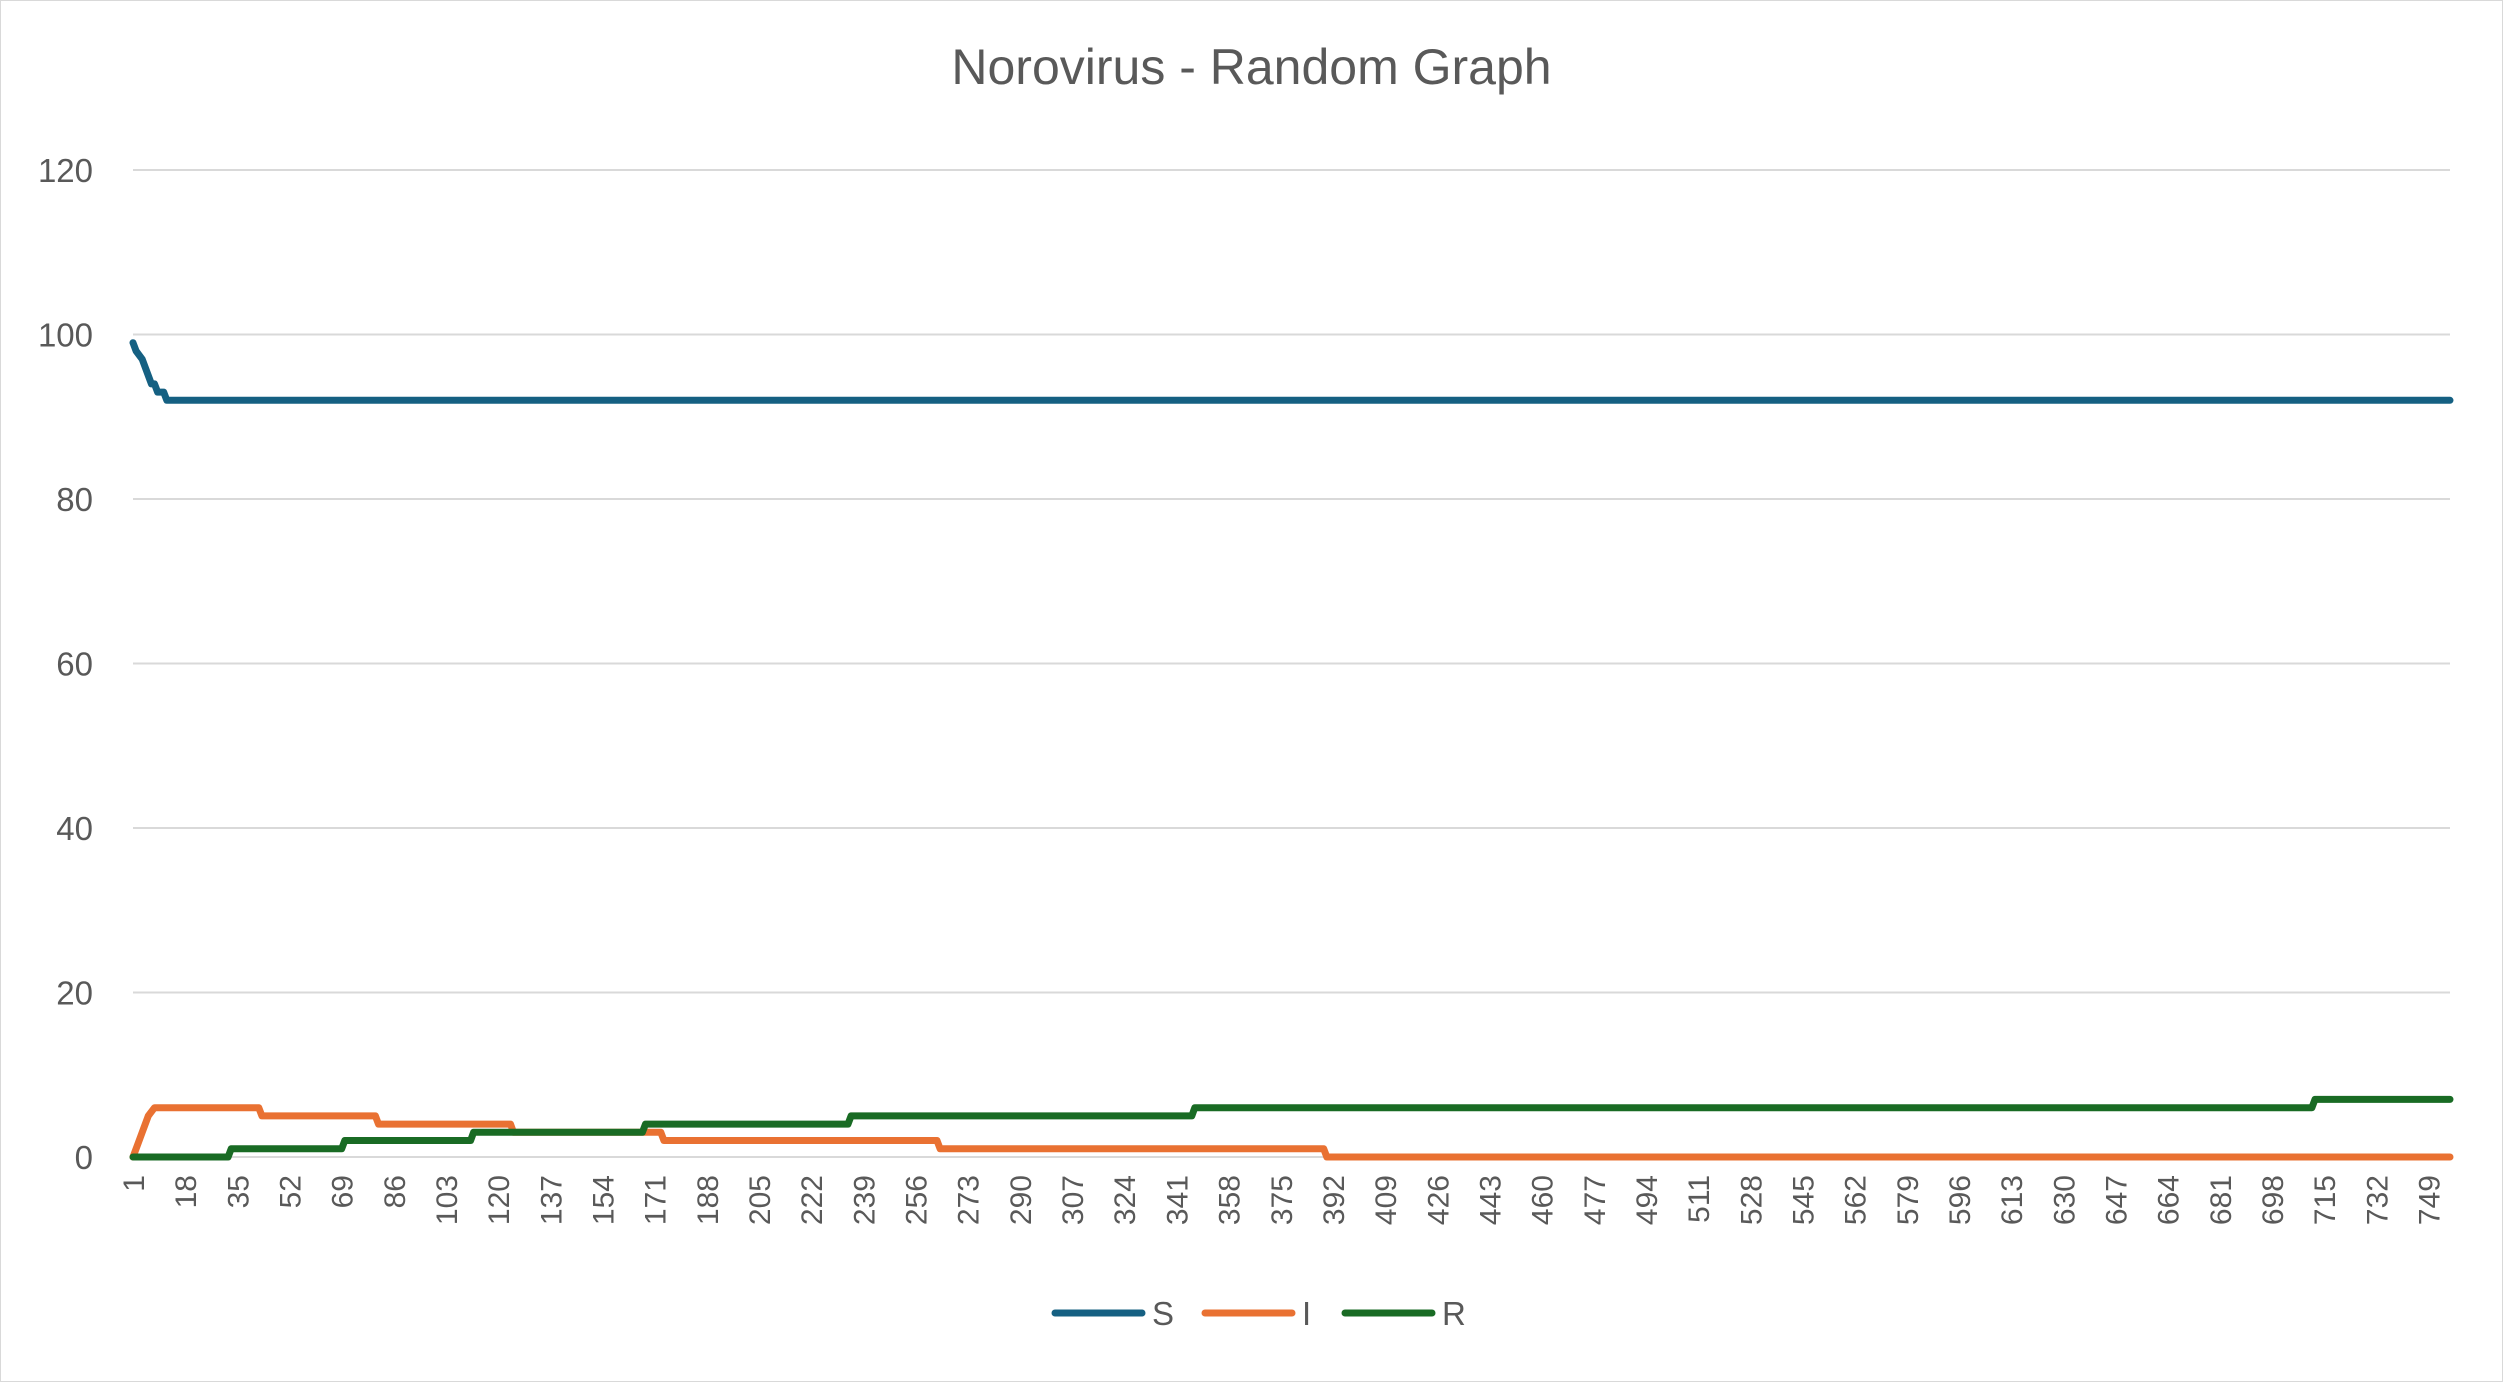 Image resolution: width=2503 pixels, height=1382 pixels. What do you see at coordinates (1438, 1200) in the screenshot?
I see `x-tick-label: 426` at bounding box center [1438, 1200].